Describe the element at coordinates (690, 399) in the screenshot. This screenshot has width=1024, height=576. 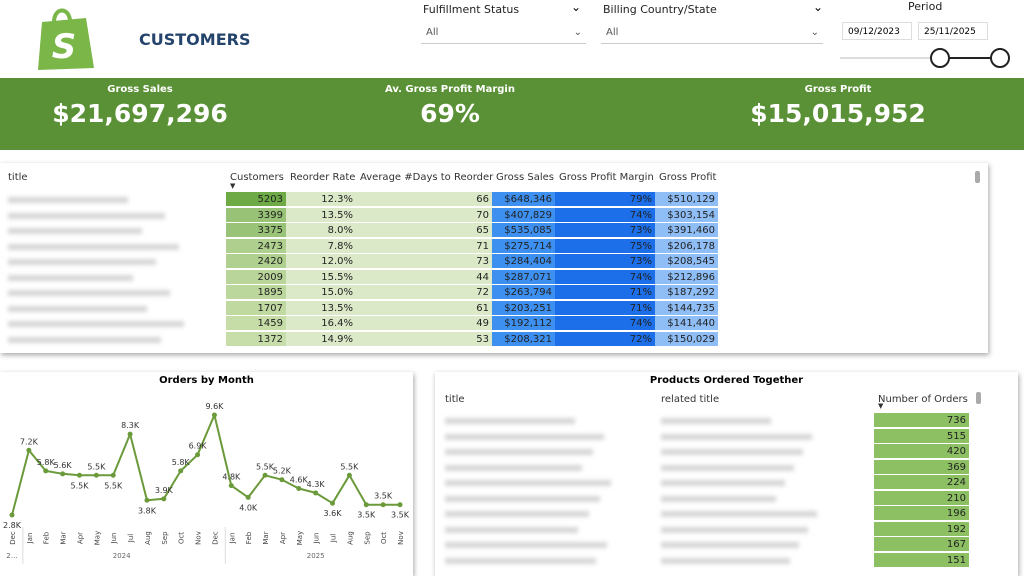
I see `column-header: related title` at that location.